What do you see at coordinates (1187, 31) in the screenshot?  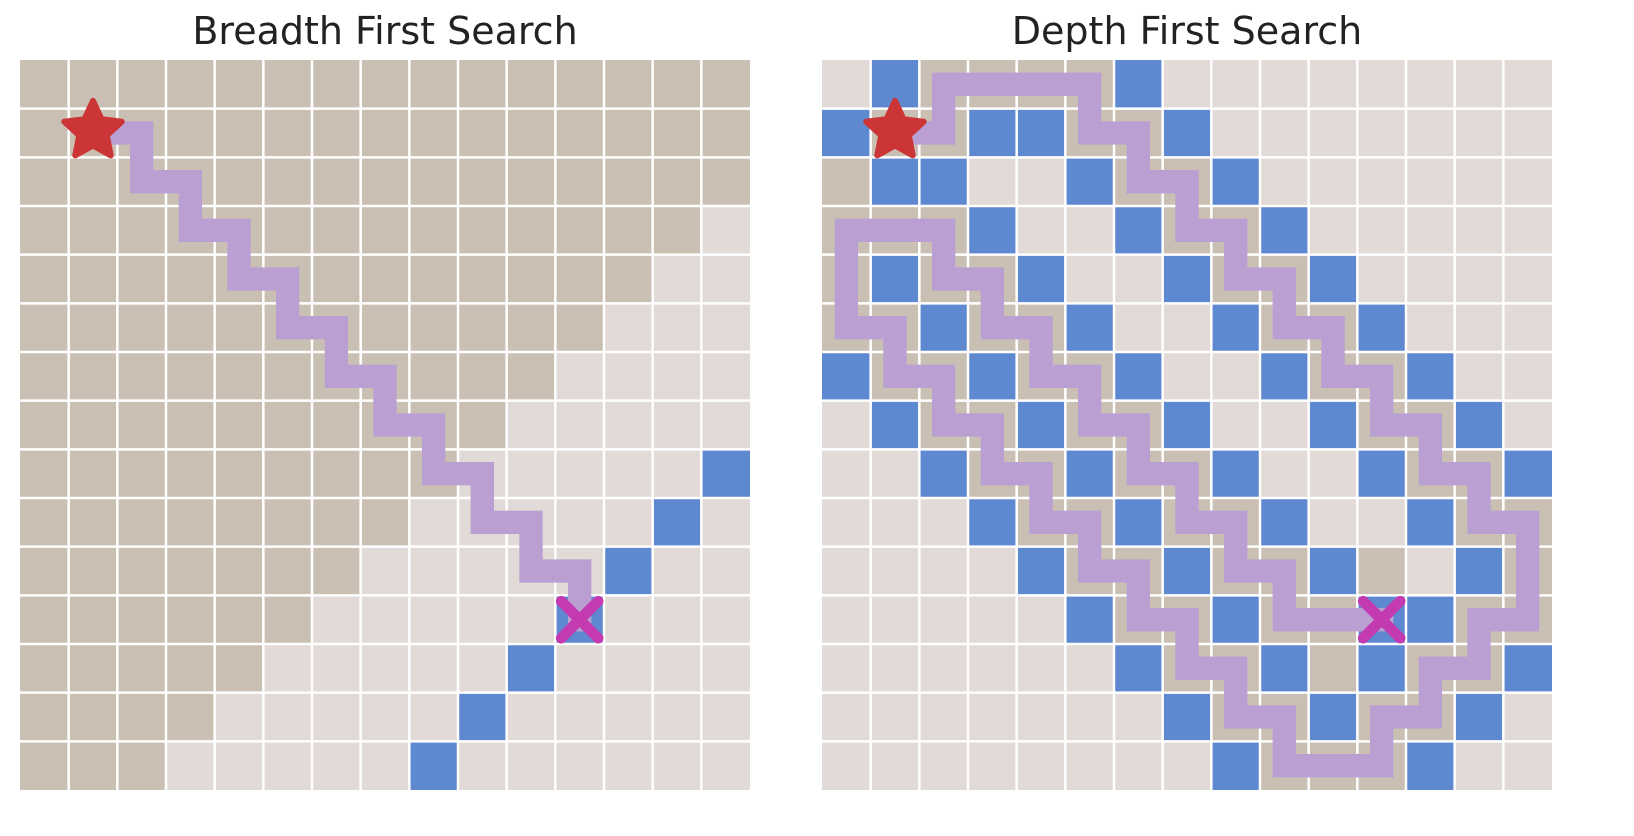 I see `dfs-title: Depth First Search` at bounding box center [1187, 31].